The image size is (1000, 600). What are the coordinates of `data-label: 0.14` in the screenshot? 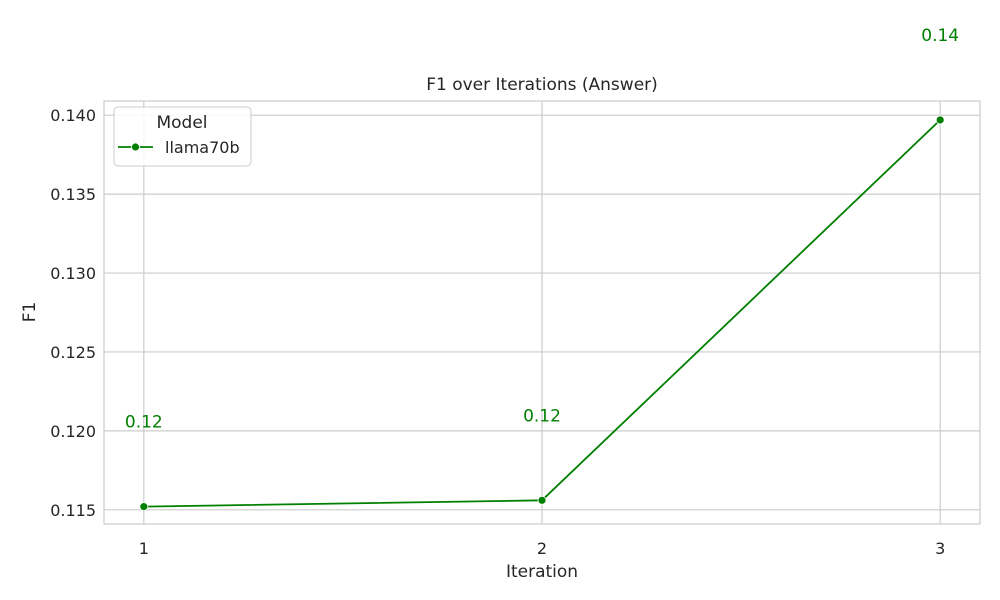 It's located at (940, 36).